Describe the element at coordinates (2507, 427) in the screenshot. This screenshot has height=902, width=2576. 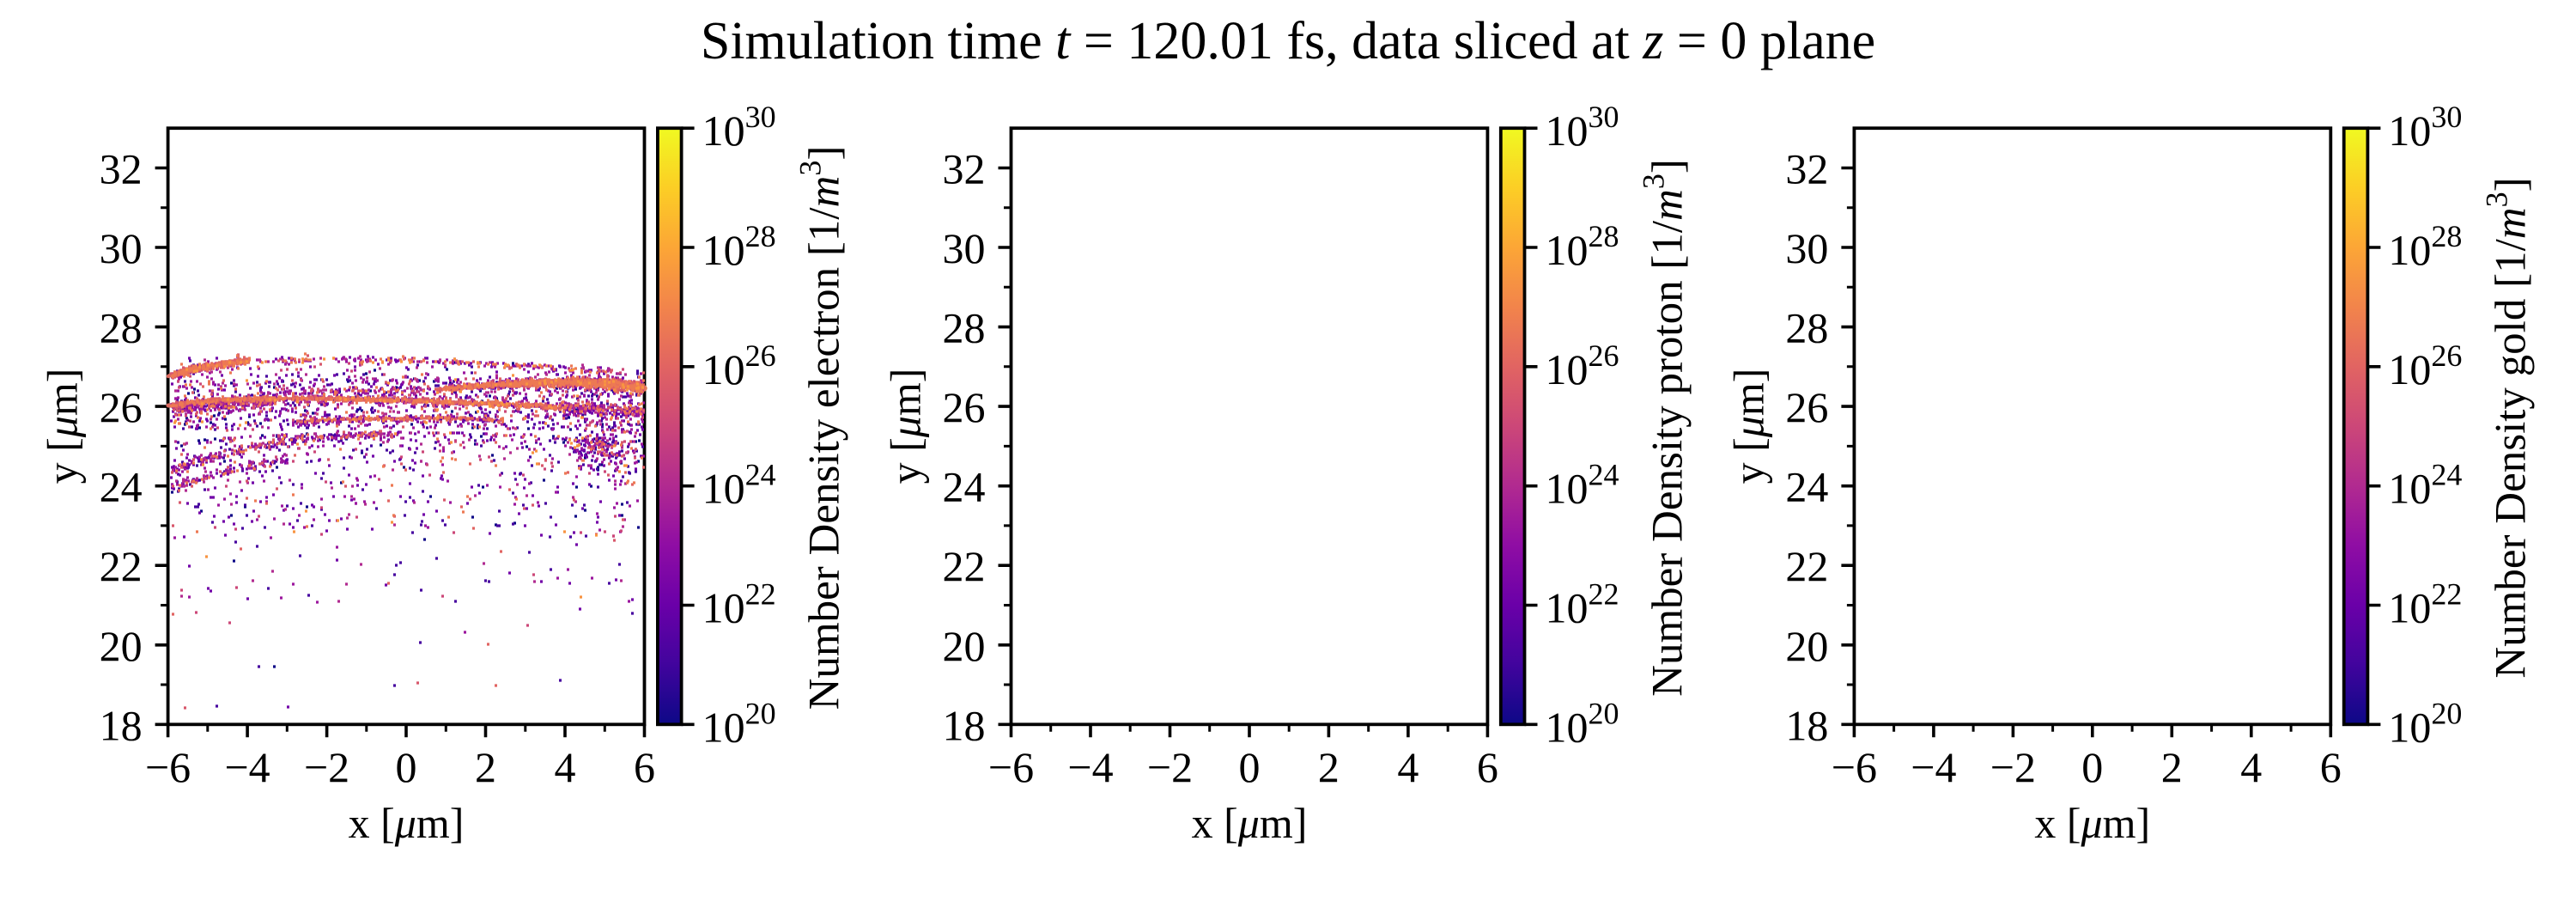
I see `svg-text: Number Density gold [1/m3]` at that location.